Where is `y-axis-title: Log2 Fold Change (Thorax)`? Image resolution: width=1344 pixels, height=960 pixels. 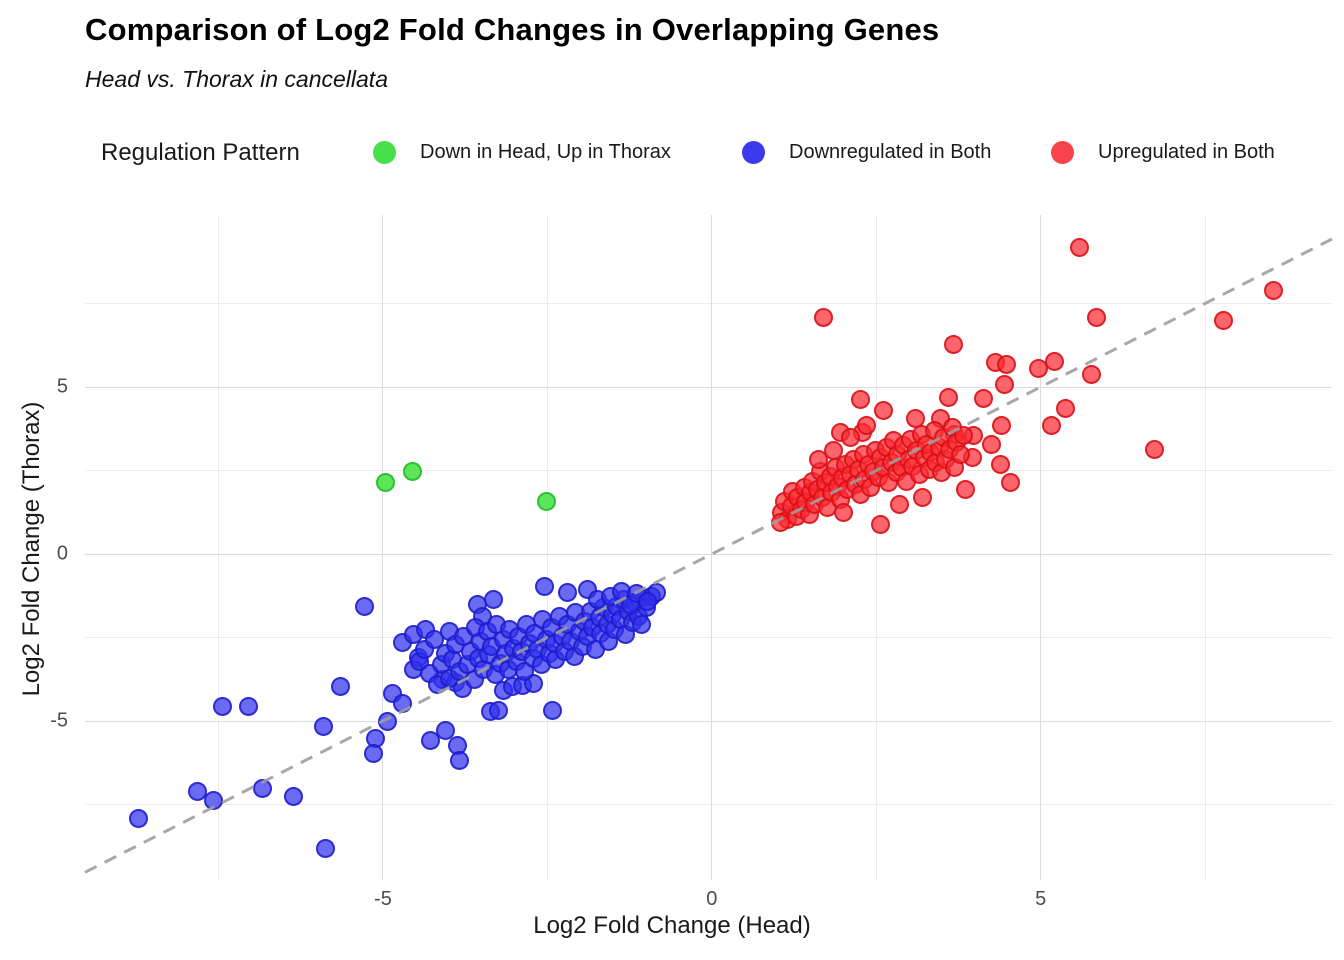
y-axis-title: Log2 Fold Change (Thorax) is located at coordinates (31, 549).